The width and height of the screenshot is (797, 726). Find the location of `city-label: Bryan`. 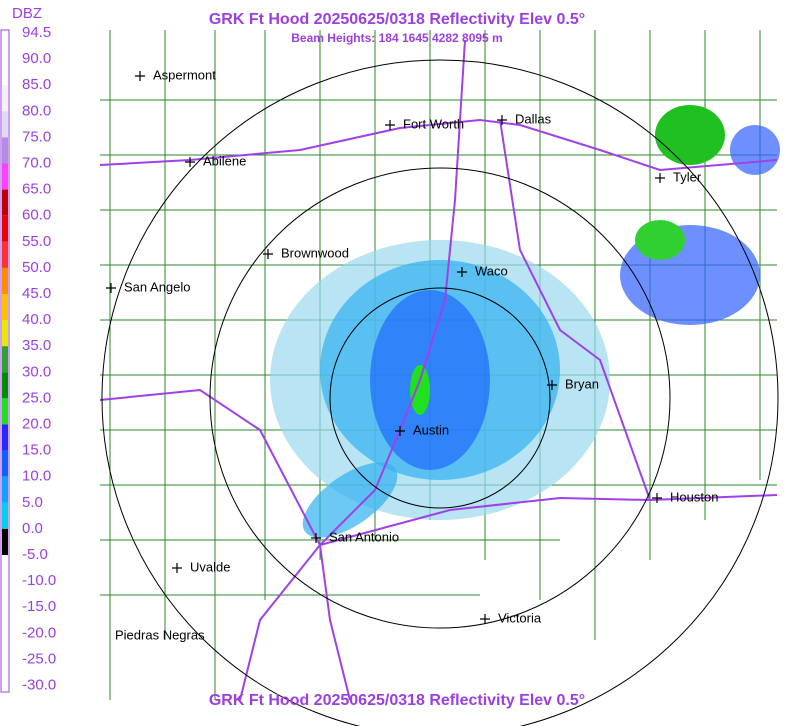

city-label: Bryan is located at coordinates (582, 383).